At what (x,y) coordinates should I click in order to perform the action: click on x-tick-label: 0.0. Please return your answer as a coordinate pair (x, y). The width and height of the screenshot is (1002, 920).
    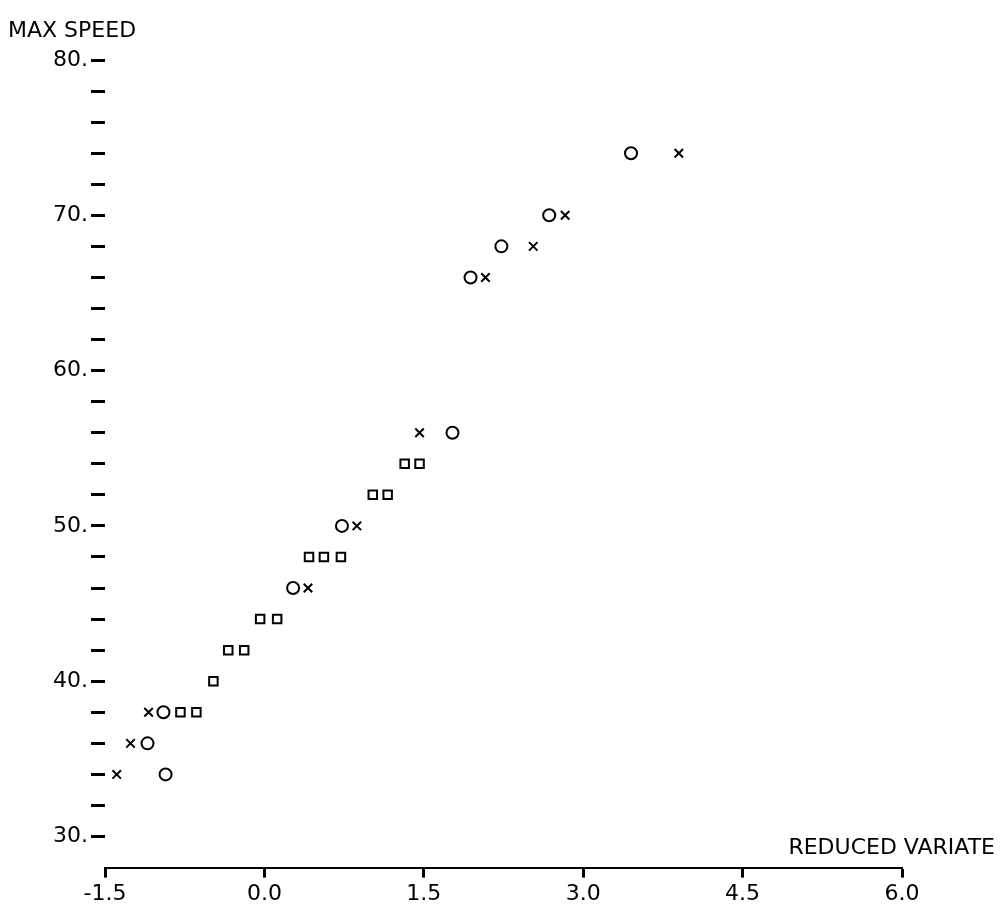
    Looking at the image, I should click on (264, 892).